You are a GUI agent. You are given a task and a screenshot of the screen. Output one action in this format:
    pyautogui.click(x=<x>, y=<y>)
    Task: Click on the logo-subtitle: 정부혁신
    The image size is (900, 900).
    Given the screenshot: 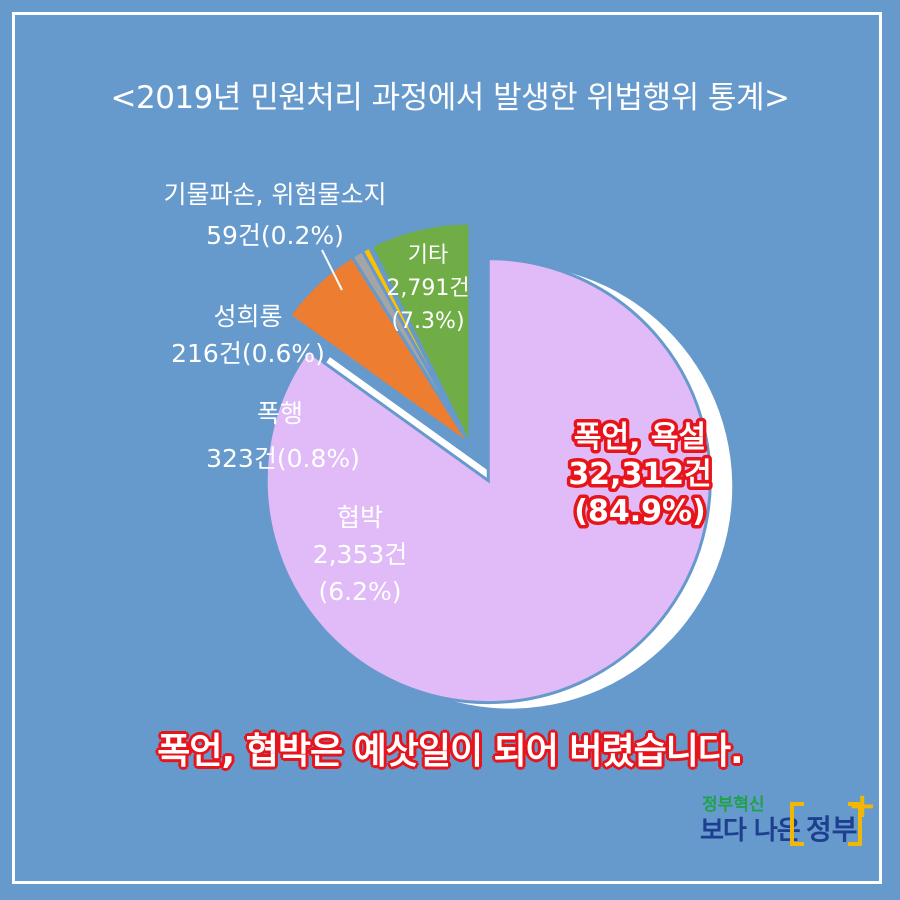 What is the action you would take?
    pyautogui.click(x=733, y=805)
    